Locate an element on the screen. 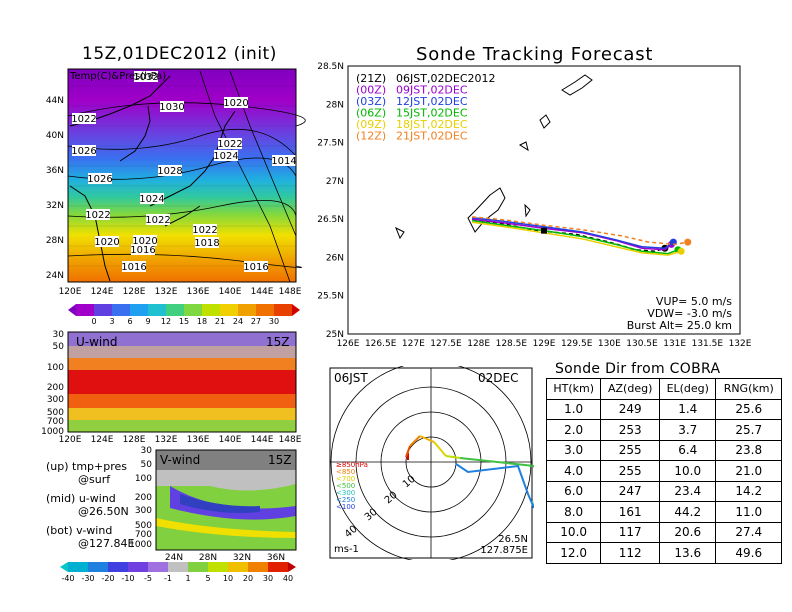  svg-text: 1028 is located at coordinates (169, 171).